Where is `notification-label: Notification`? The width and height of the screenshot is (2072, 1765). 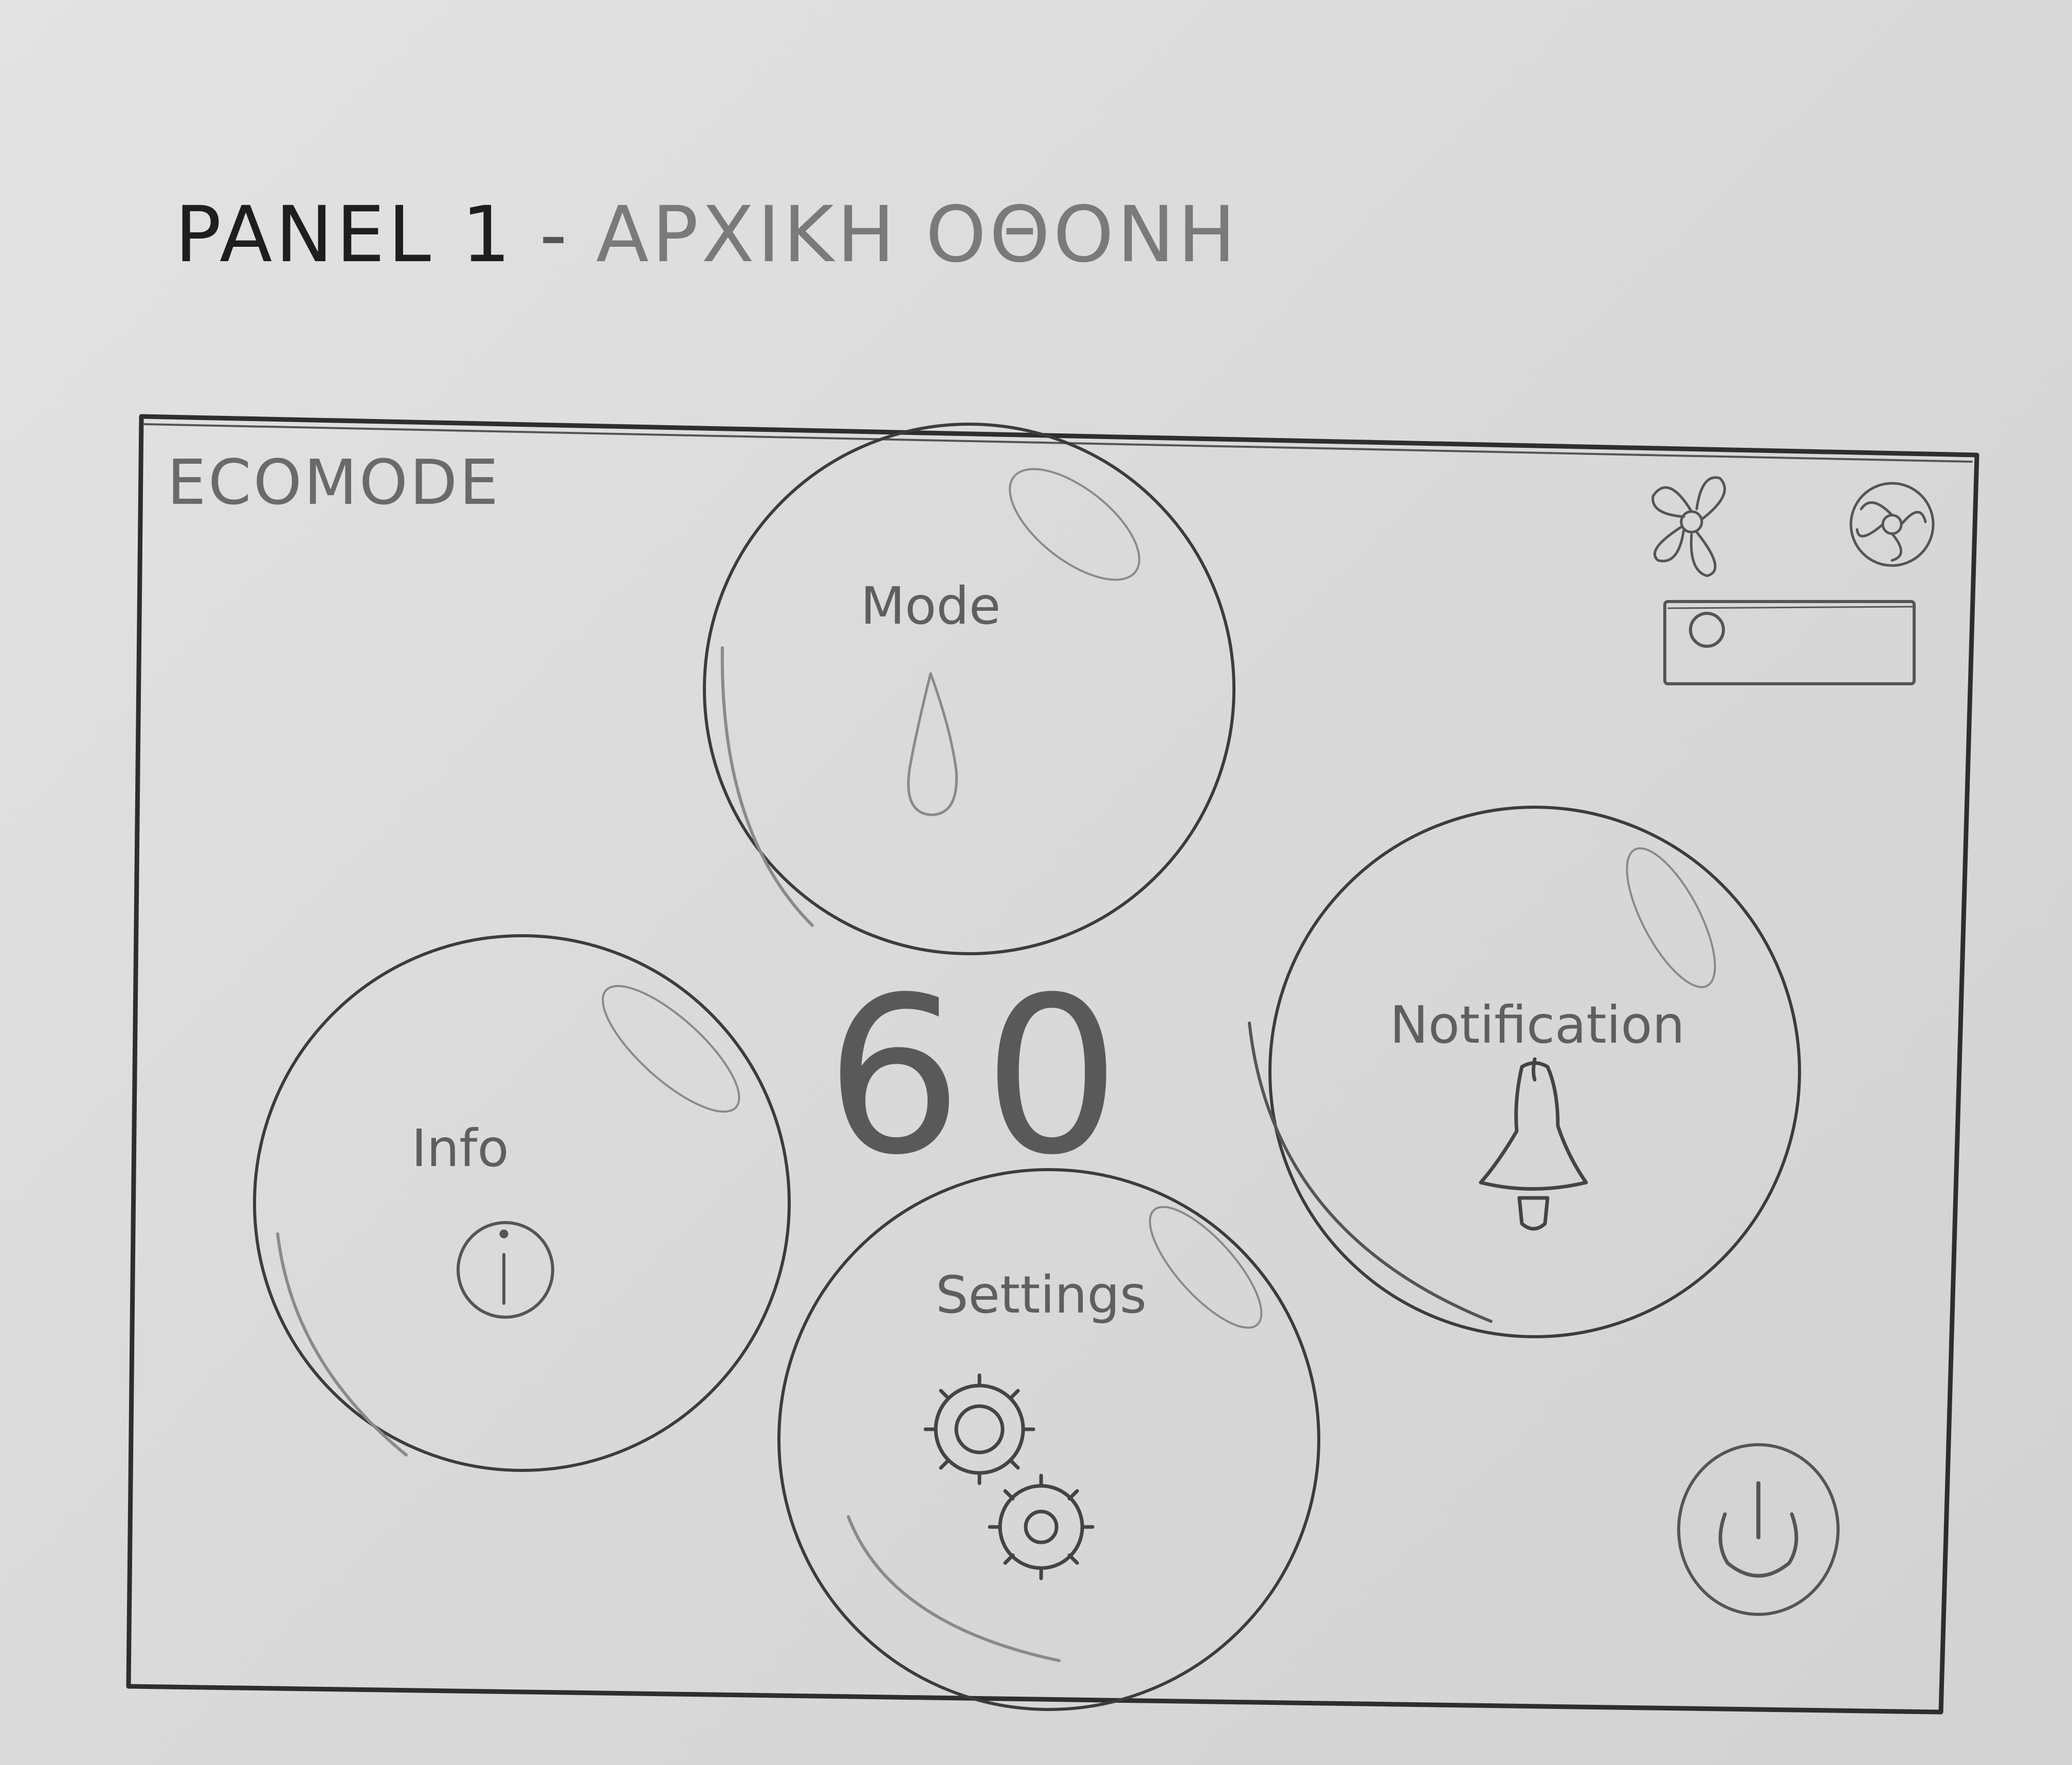 notification-label: Notification is located at coordinates (1537, 1025).